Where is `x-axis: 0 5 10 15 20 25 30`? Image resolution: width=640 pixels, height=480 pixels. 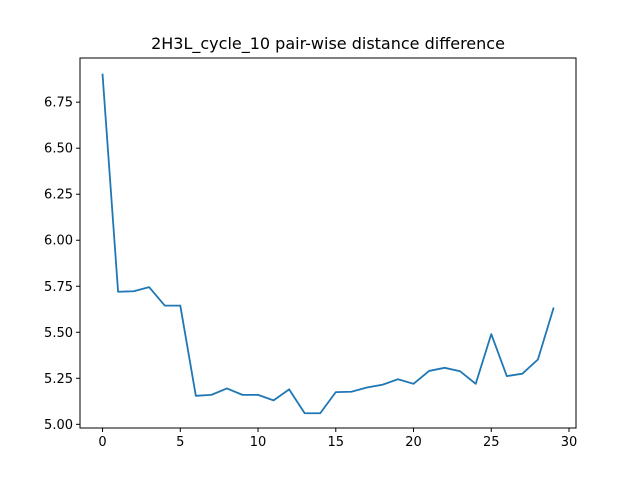 x-axis: 0 5 10 15 20 25 30 is located at coordinates (337, 439).